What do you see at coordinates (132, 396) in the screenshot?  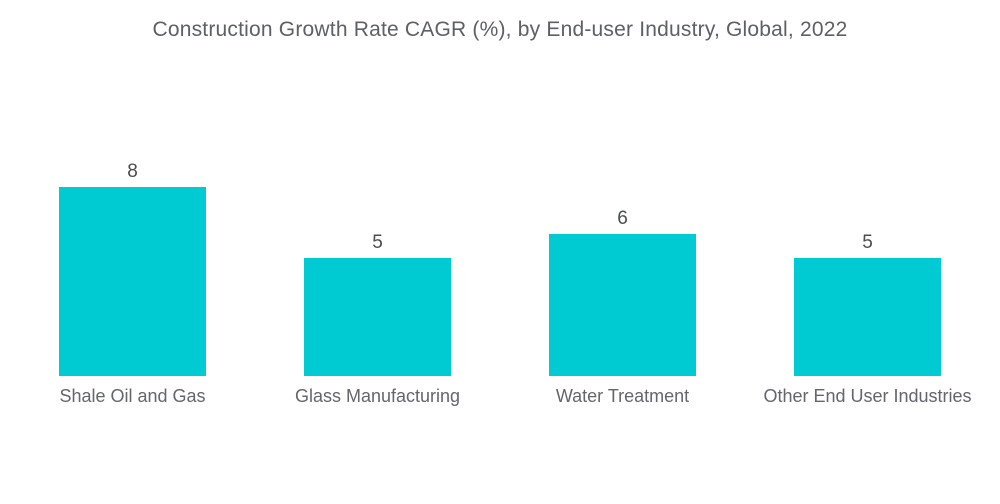 I see `category-label: Shale Oil and Gas` at bounding box center [132, 396].